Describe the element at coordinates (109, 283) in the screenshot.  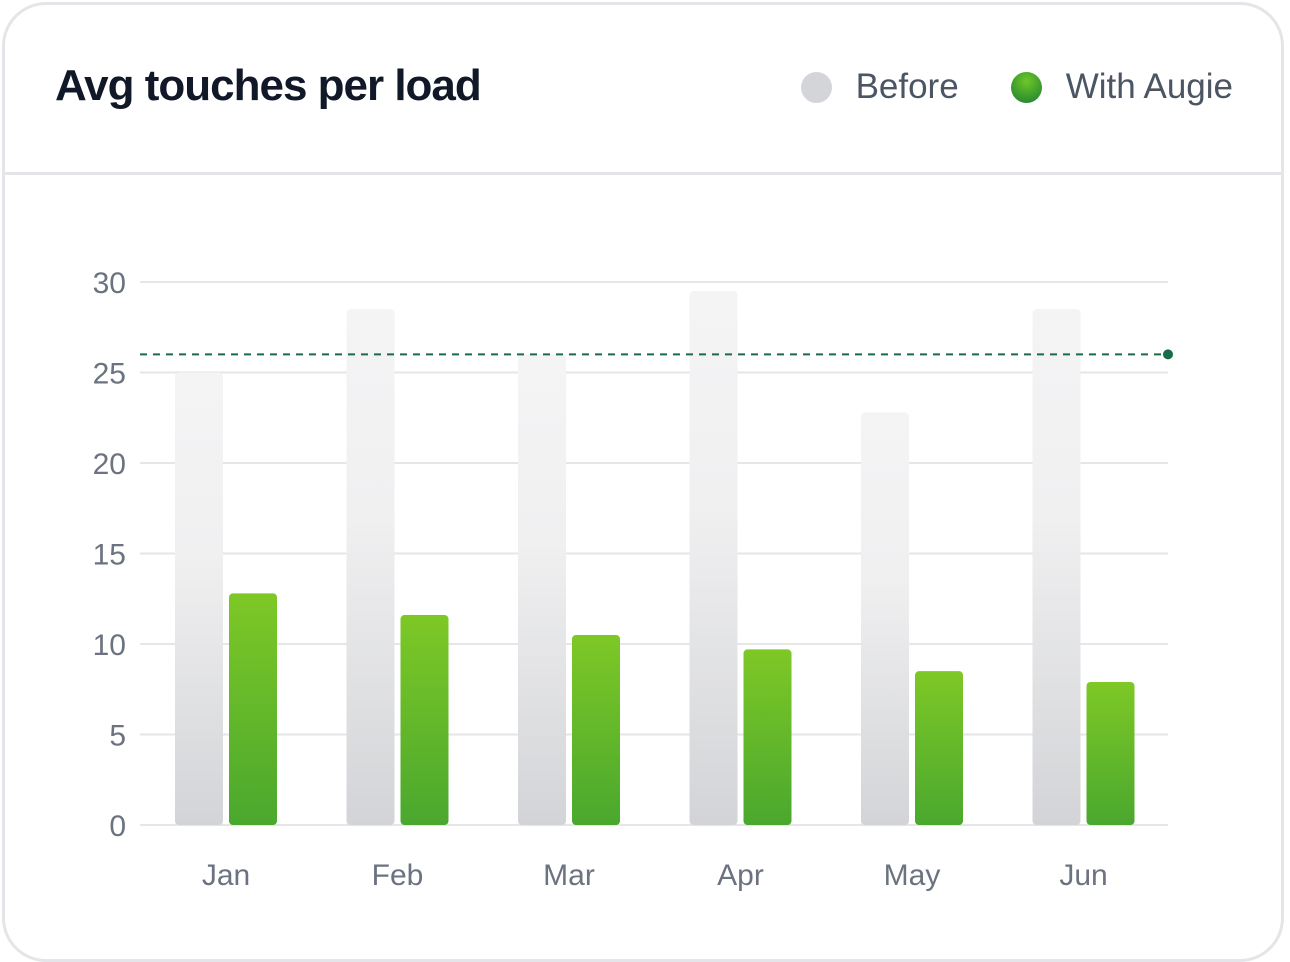
I see `y-tick-label: 30` at that location.